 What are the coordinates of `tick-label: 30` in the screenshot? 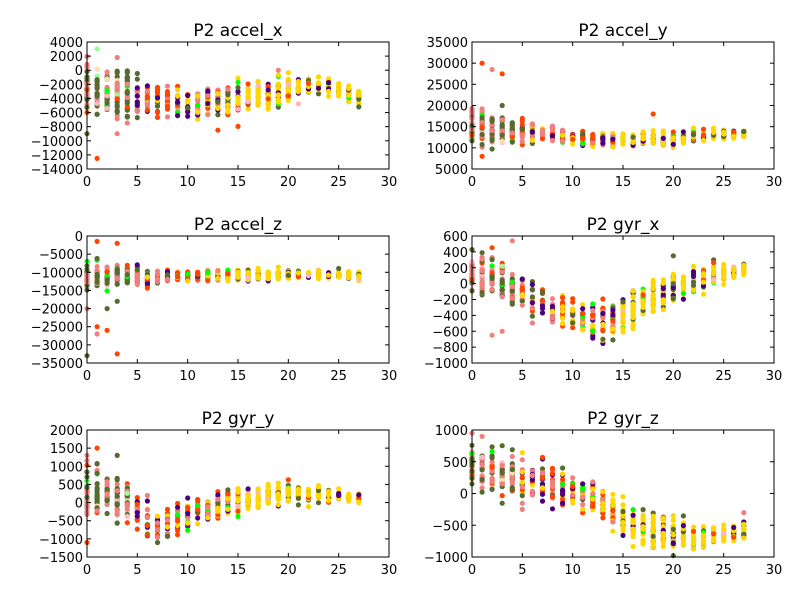 It's located at (389, 182).